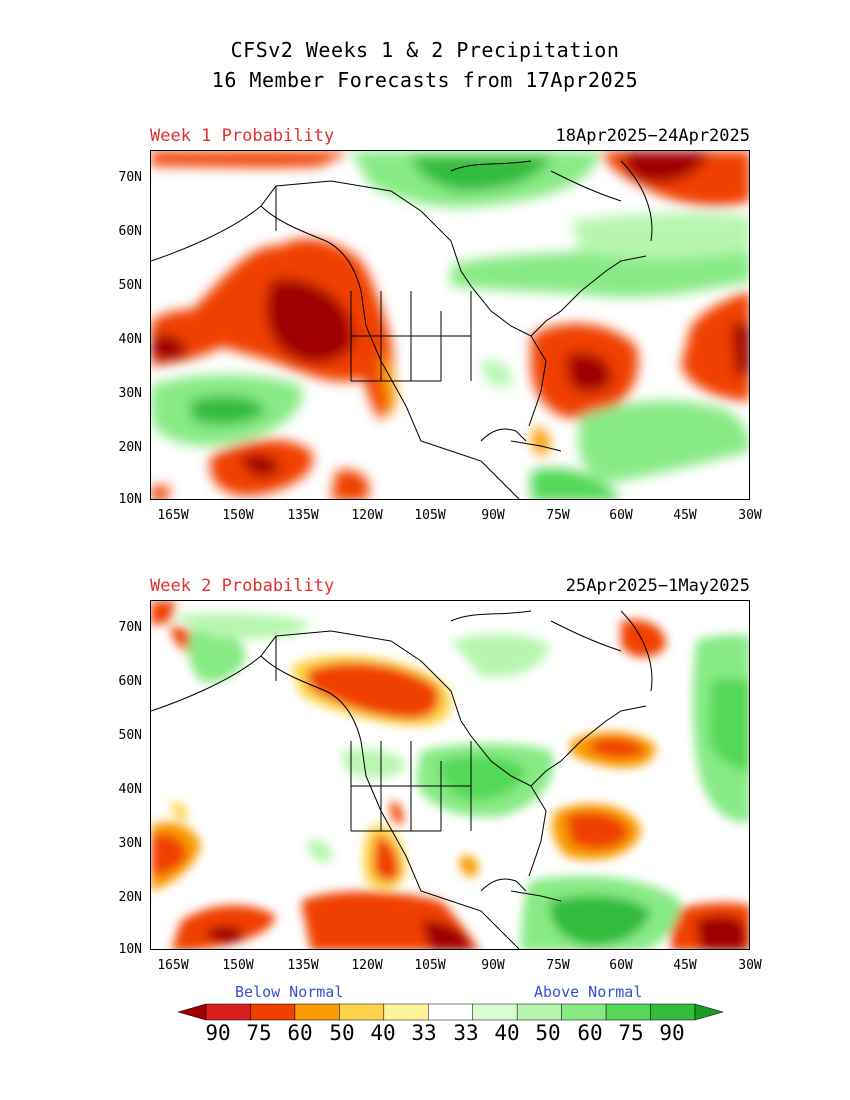 Image resolution: width=850 pixels, height=1100 pixels. I want to click on chart-title-line2: 16 Member Forecasts from 17Apr2025, so click(425, 80).